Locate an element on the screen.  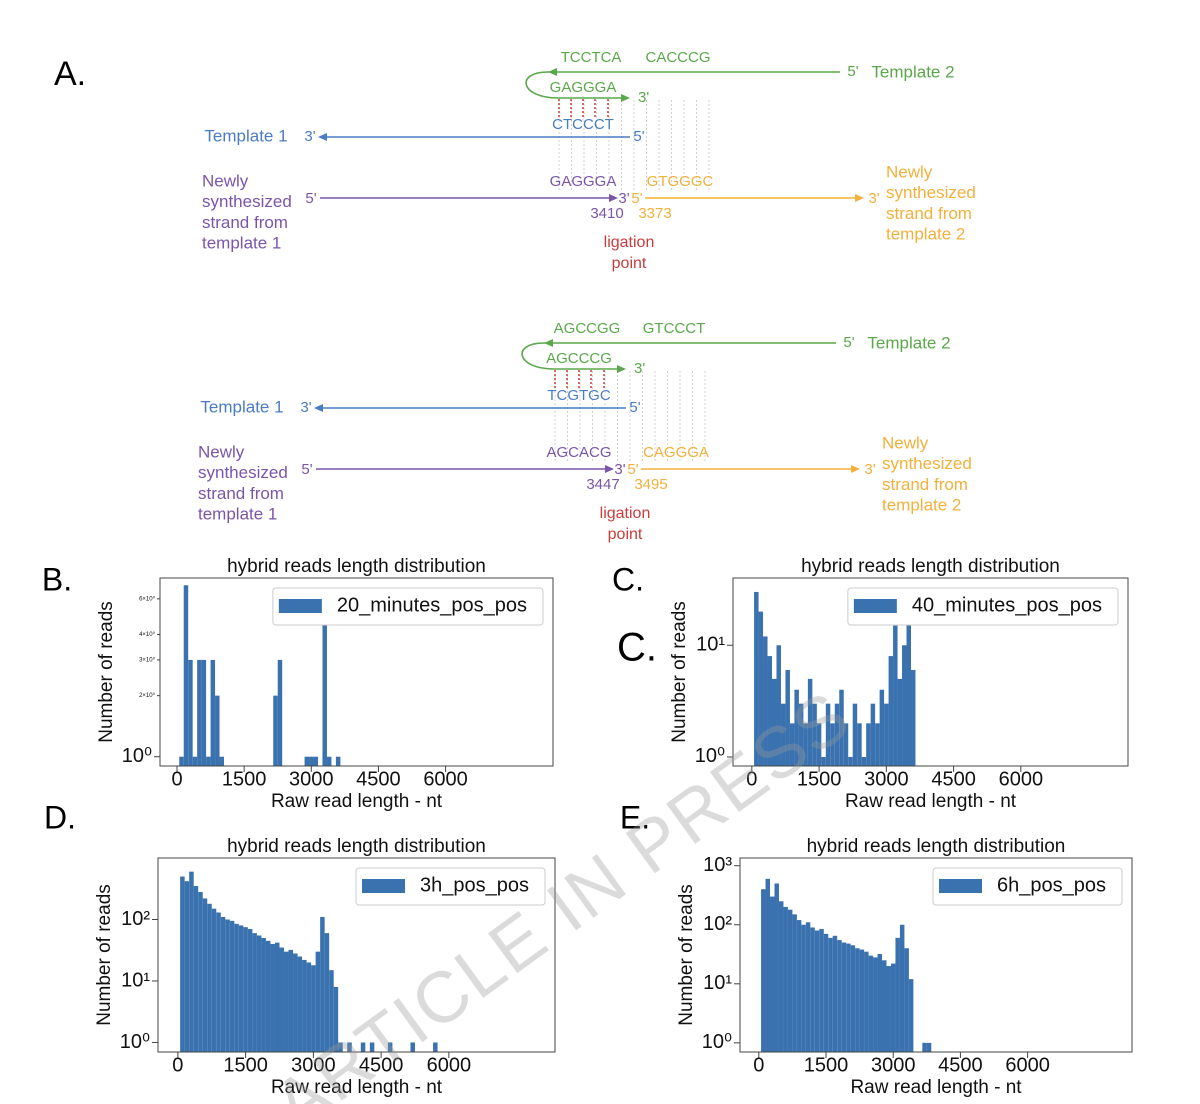
sequence: GTCCCT is located at coordinates (674, 328).